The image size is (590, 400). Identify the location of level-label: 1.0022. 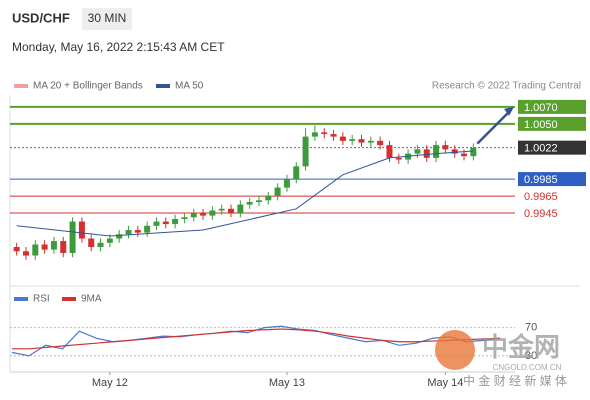
(541, 149).